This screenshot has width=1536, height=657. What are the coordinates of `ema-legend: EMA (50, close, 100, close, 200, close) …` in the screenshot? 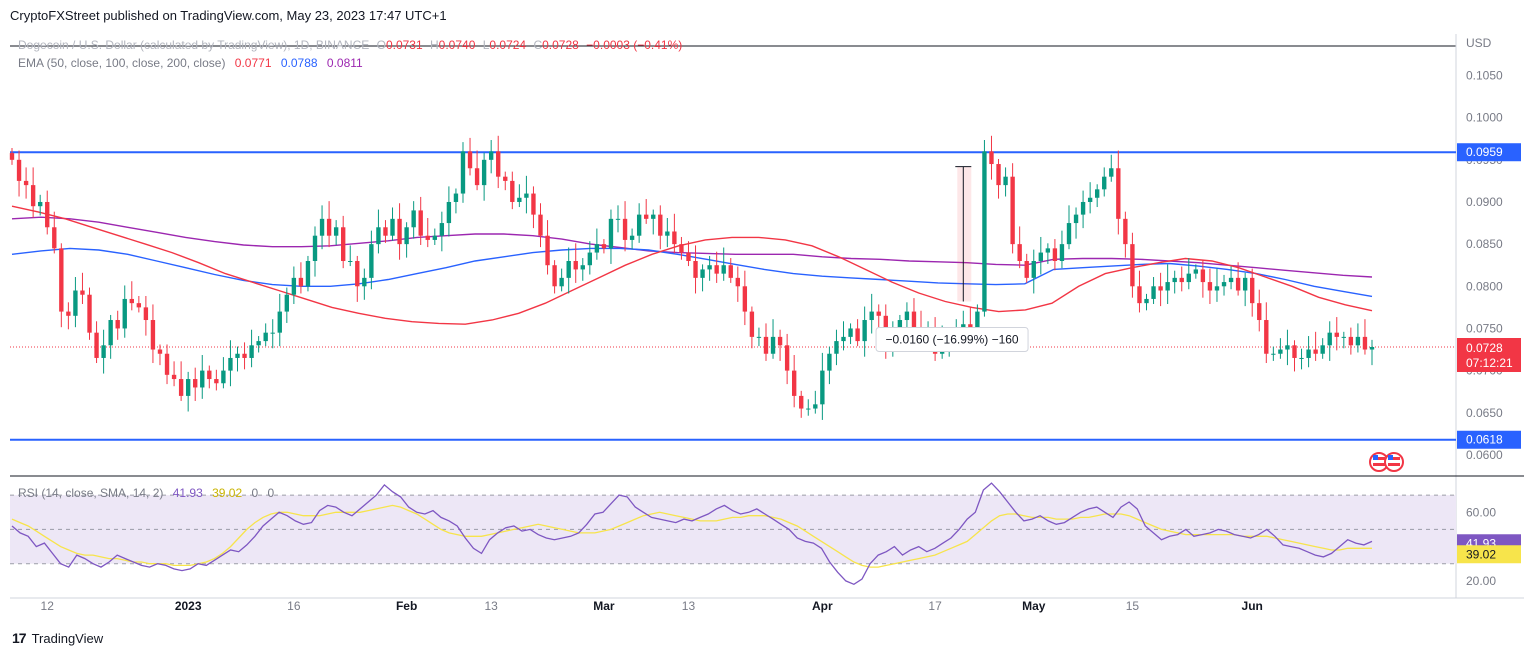 It's located at (190, 63).